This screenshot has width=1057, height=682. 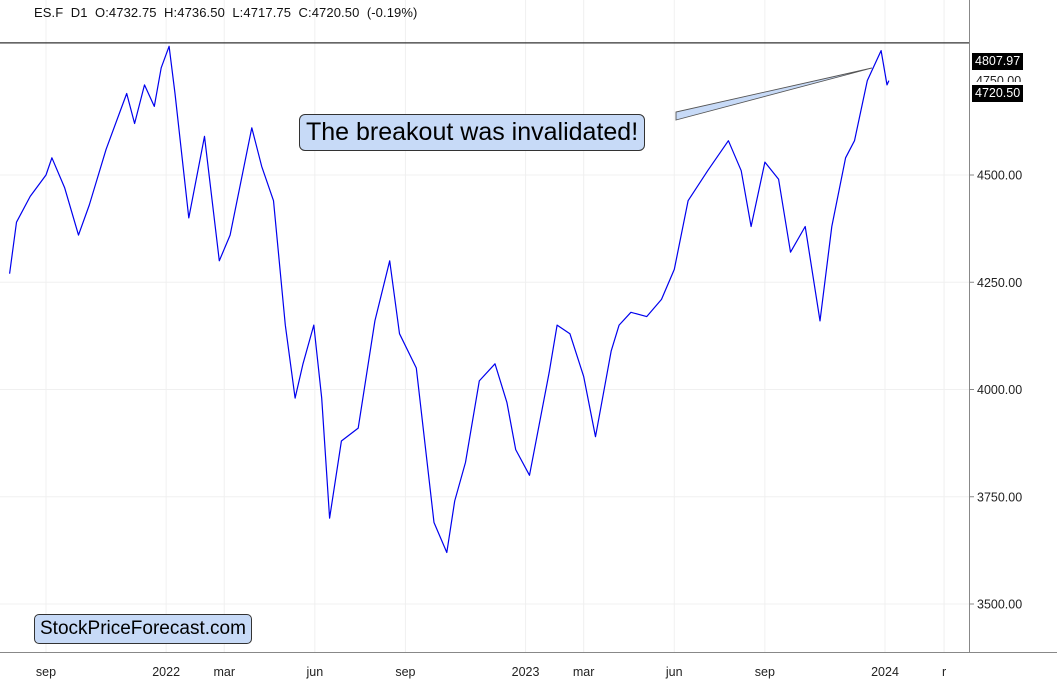 I want to click on interval-label: D1, so click(x=79, y=12).